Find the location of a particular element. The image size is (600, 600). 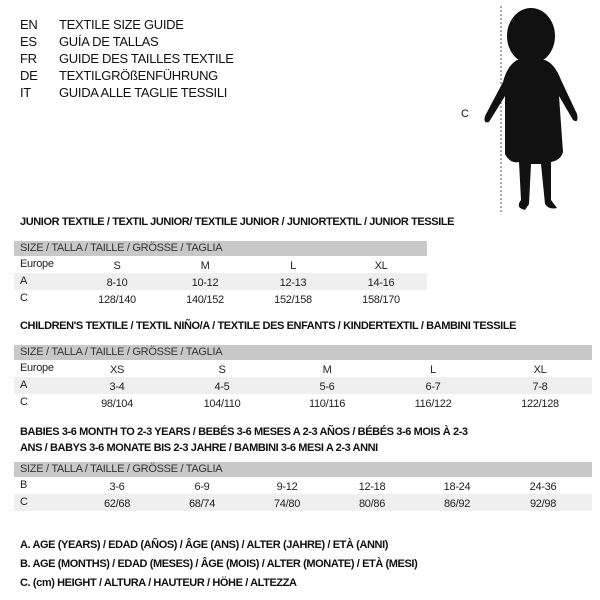

title-text: TEXTILGRÖßENFÜHRUNG is located at coordinates (138, 75).